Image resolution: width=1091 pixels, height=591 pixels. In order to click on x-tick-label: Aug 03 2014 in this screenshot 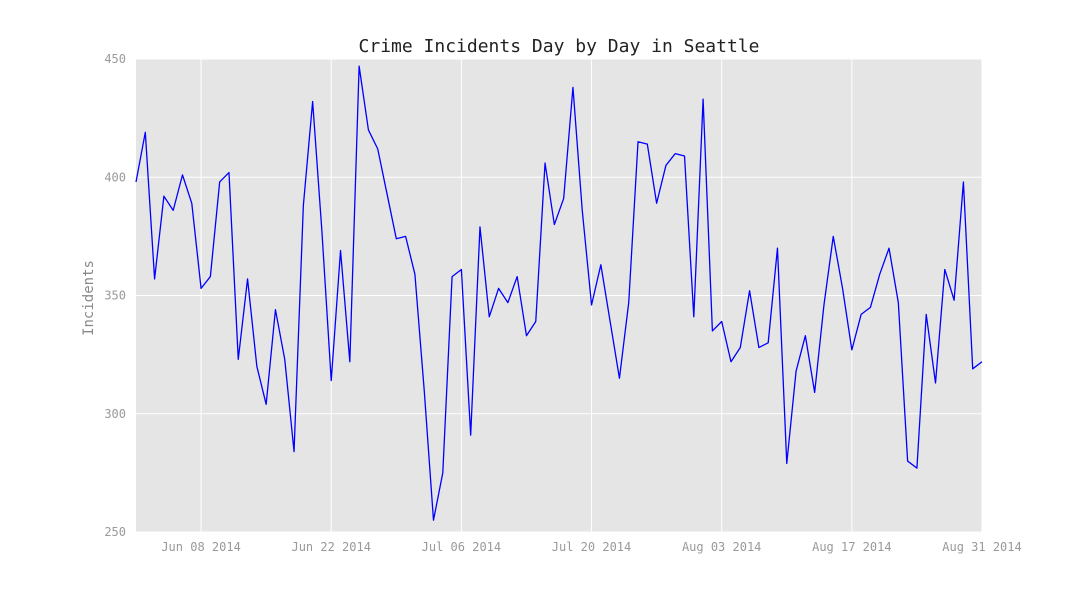, I will do `click(721, 547)`.